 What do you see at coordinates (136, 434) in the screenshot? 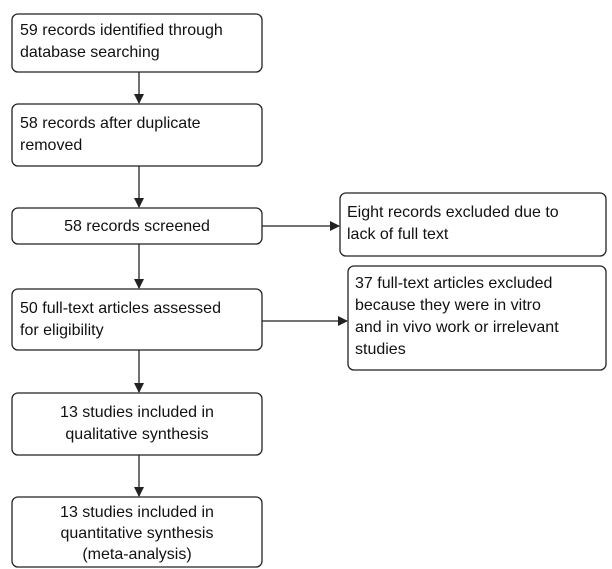
I see `node-text: qualitative synthesis` at bounding box center [136, 434].